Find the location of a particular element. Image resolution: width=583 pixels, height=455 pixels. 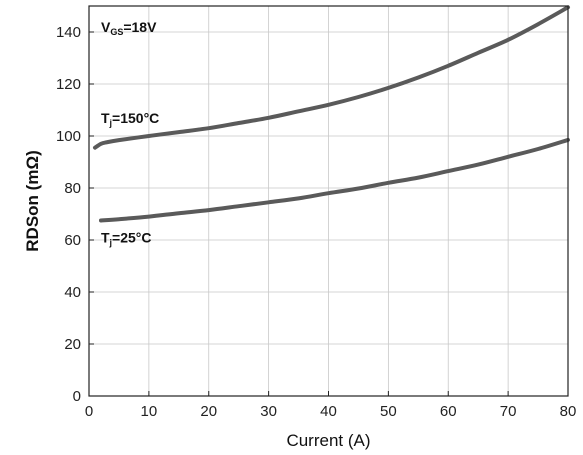

x-tick-label: 0 is located at coordinates (89, 411).